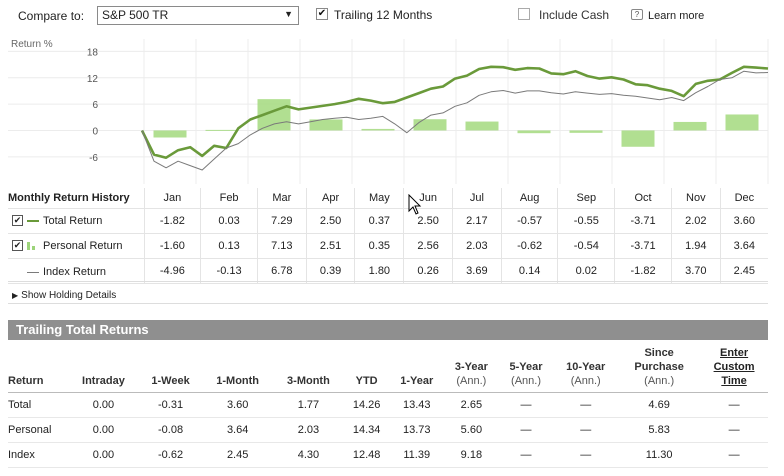 The width and height of the screenshot is (784, 476). What do you see at coordinates (477, 221) in the screenshot?
I see `table-cell: 2.17` at bounding box center [477, 221].